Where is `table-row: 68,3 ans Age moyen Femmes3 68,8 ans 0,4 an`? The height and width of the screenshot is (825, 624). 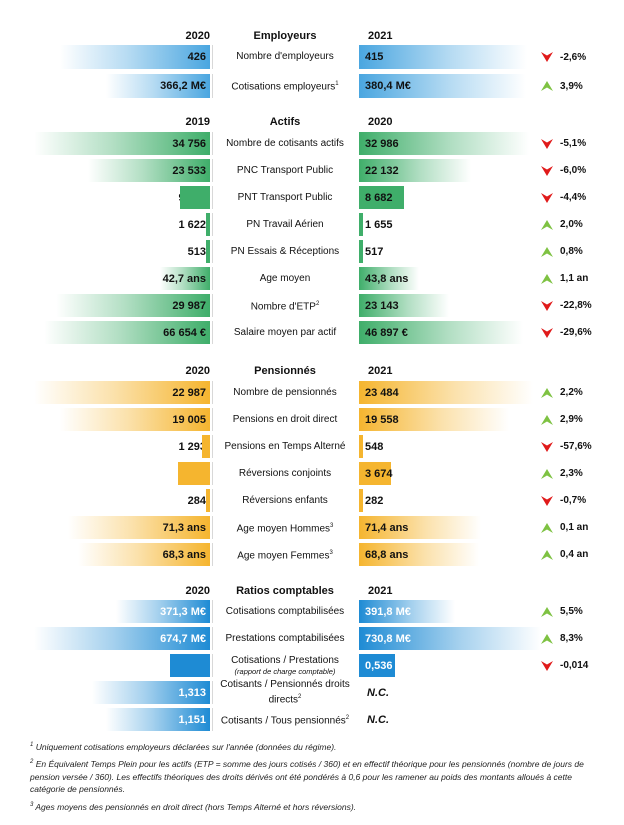 table-row: 68,3 ans Age moyen Femmes3 68,8 ans 0,4 an is located at coordinates (312, 554).